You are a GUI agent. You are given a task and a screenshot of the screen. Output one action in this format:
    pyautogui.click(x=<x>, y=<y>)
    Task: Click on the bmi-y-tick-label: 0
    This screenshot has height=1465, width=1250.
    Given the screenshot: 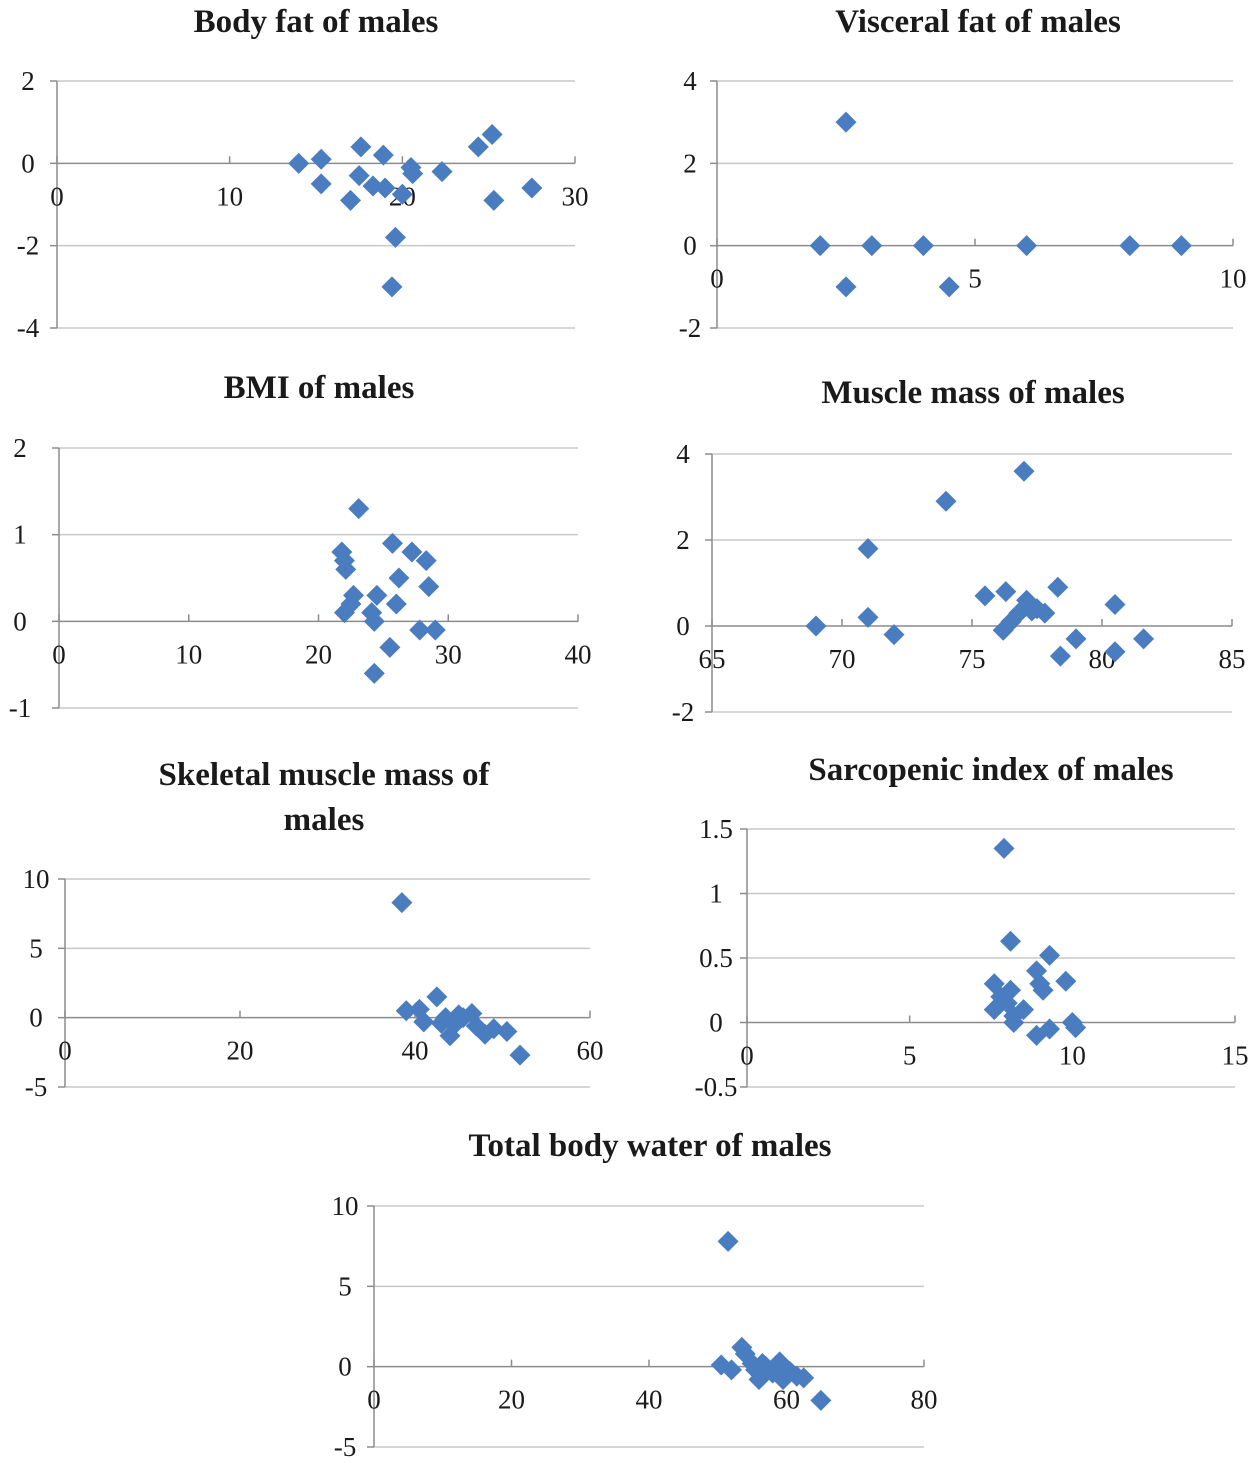 What is the action you would take?
    pyautogui.click(x=20, y=621)
    